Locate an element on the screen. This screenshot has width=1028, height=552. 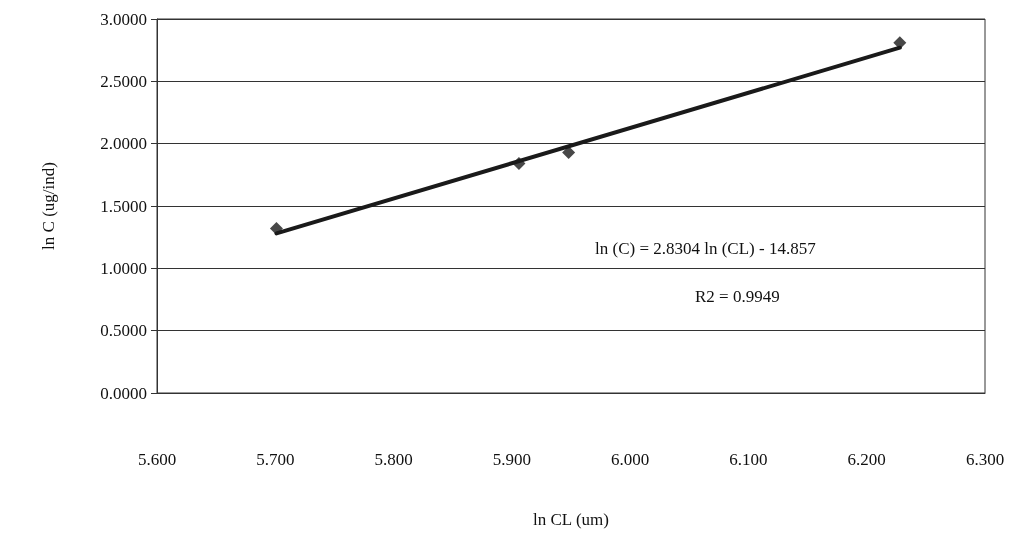
x-tick-label: 5.700 is located at coordinates (275, 459).